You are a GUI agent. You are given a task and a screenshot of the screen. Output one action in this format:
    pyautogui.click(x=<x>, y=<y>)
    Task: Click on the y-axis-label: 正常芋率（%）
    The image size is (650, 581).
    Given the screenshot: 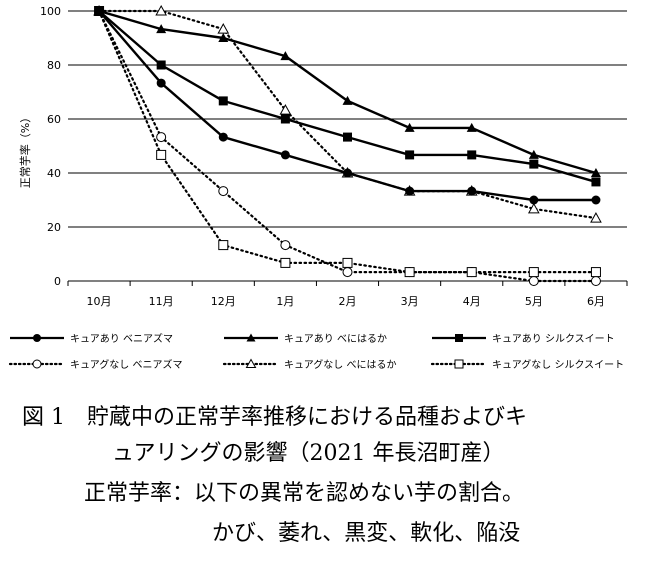 What is the action you would take?
    pyautogui.click(x=25, y=150)
    